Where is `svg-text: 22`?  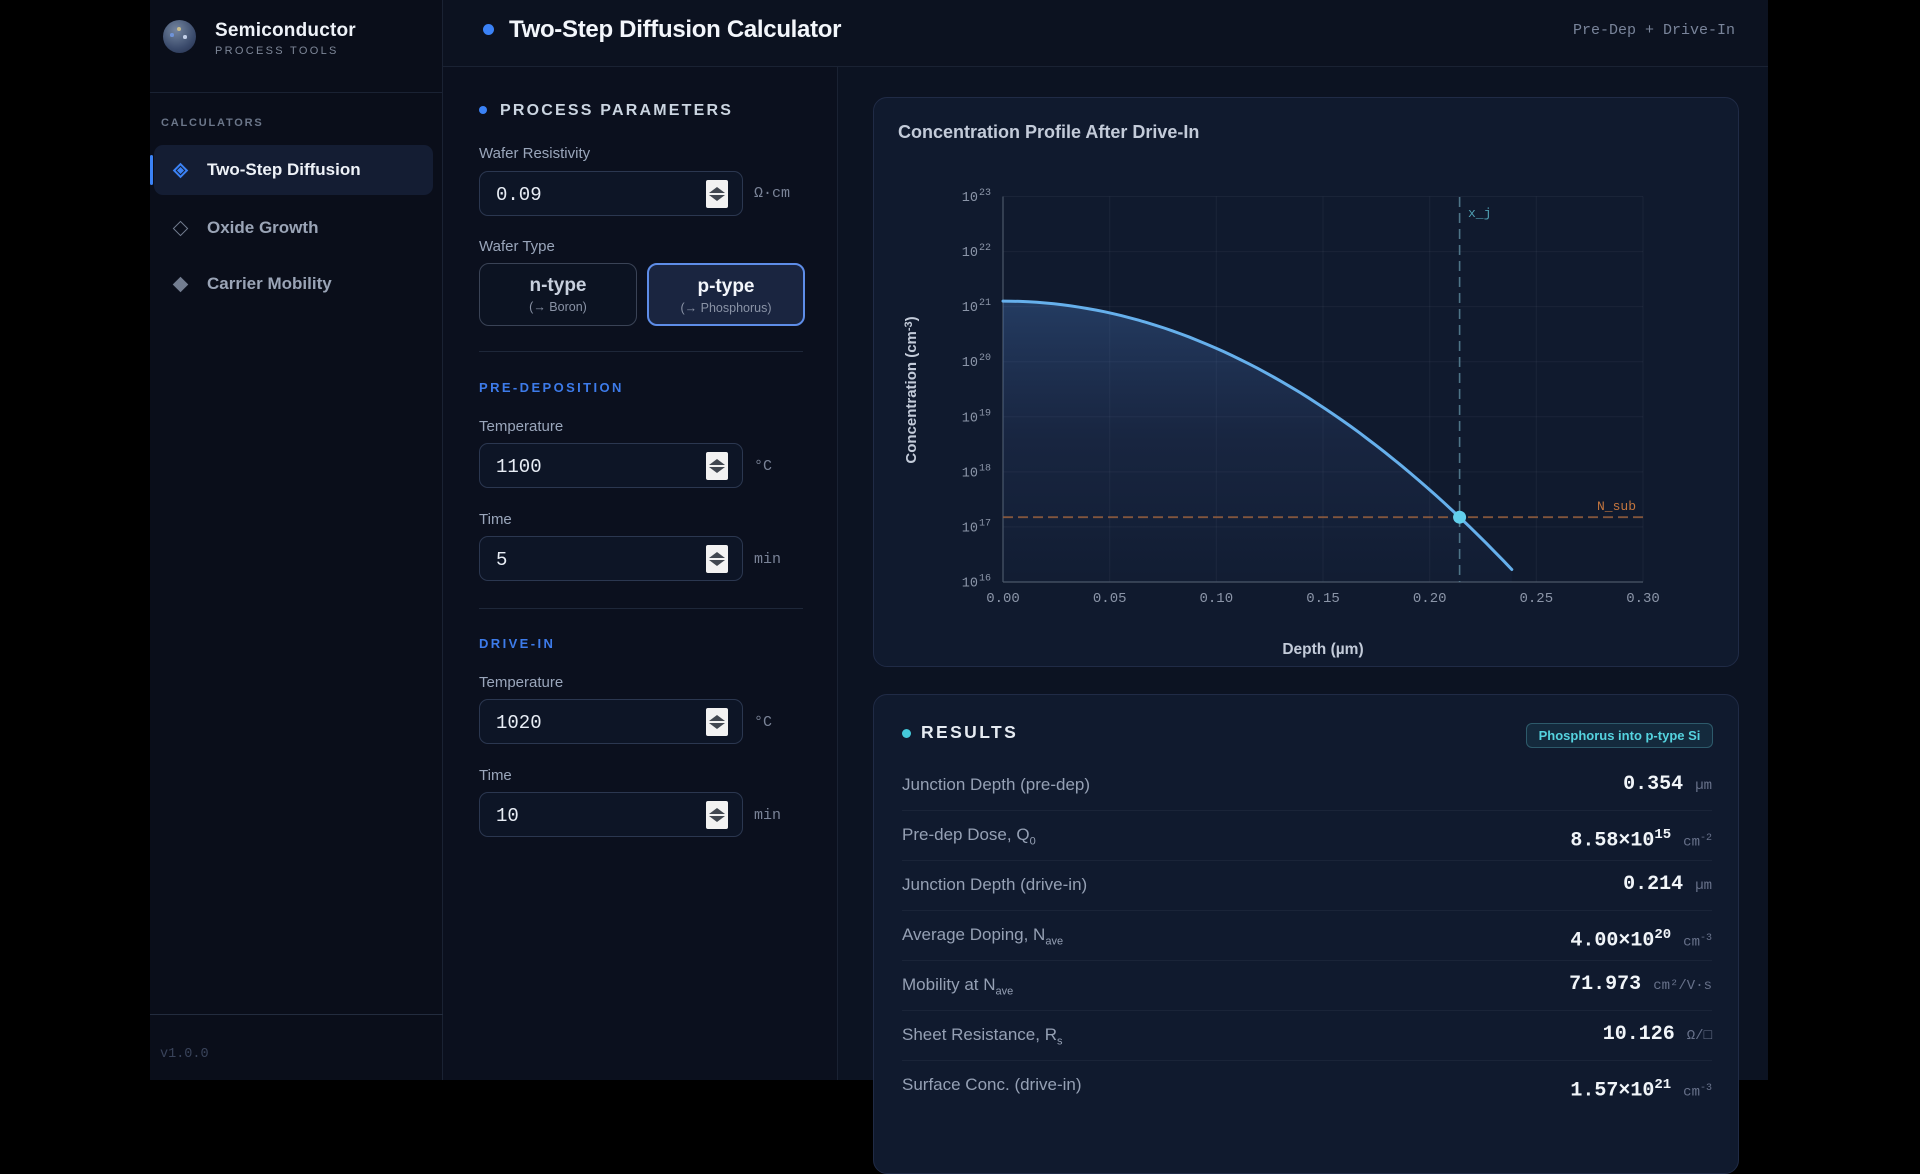 svg-text: 22 is located at coordinates (985, 248).